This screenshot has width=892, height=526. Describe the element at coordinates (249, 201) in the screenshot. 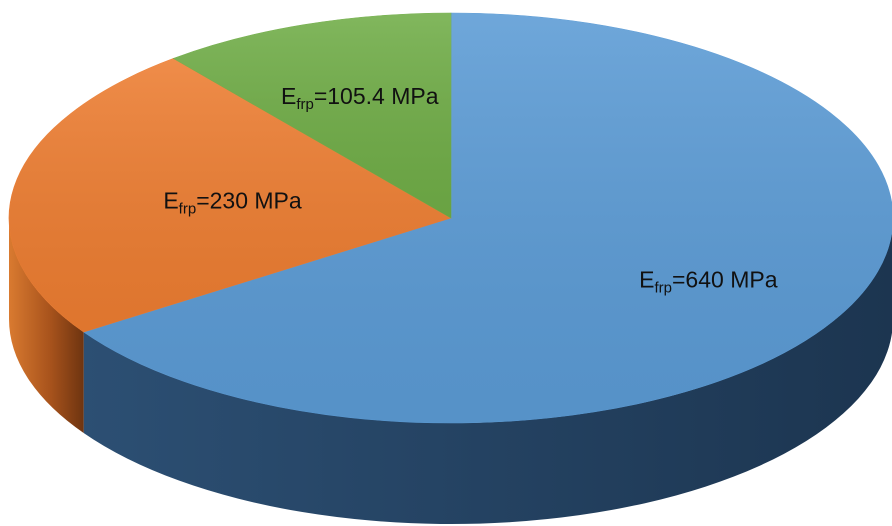

I see `label-value: =230 MPa` at that location.